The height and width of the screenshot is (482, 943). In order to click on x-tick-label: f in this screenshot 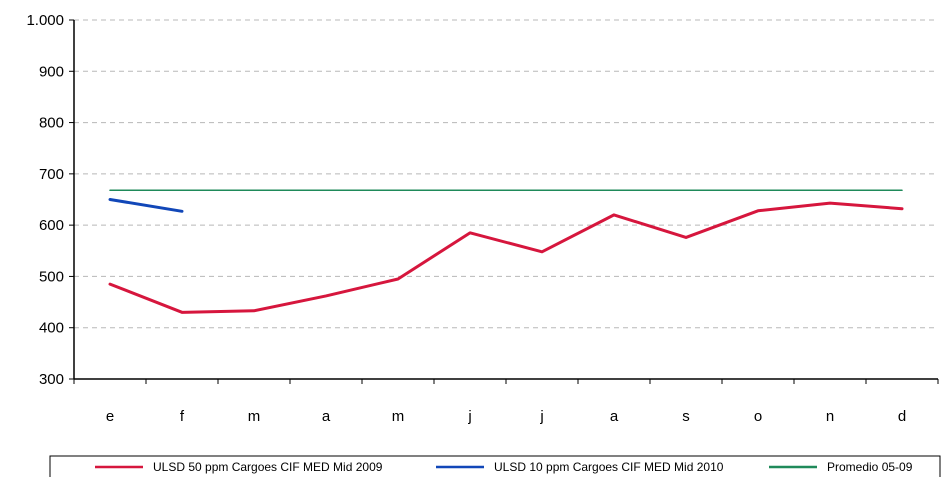, I will do `click(182, 416)`.